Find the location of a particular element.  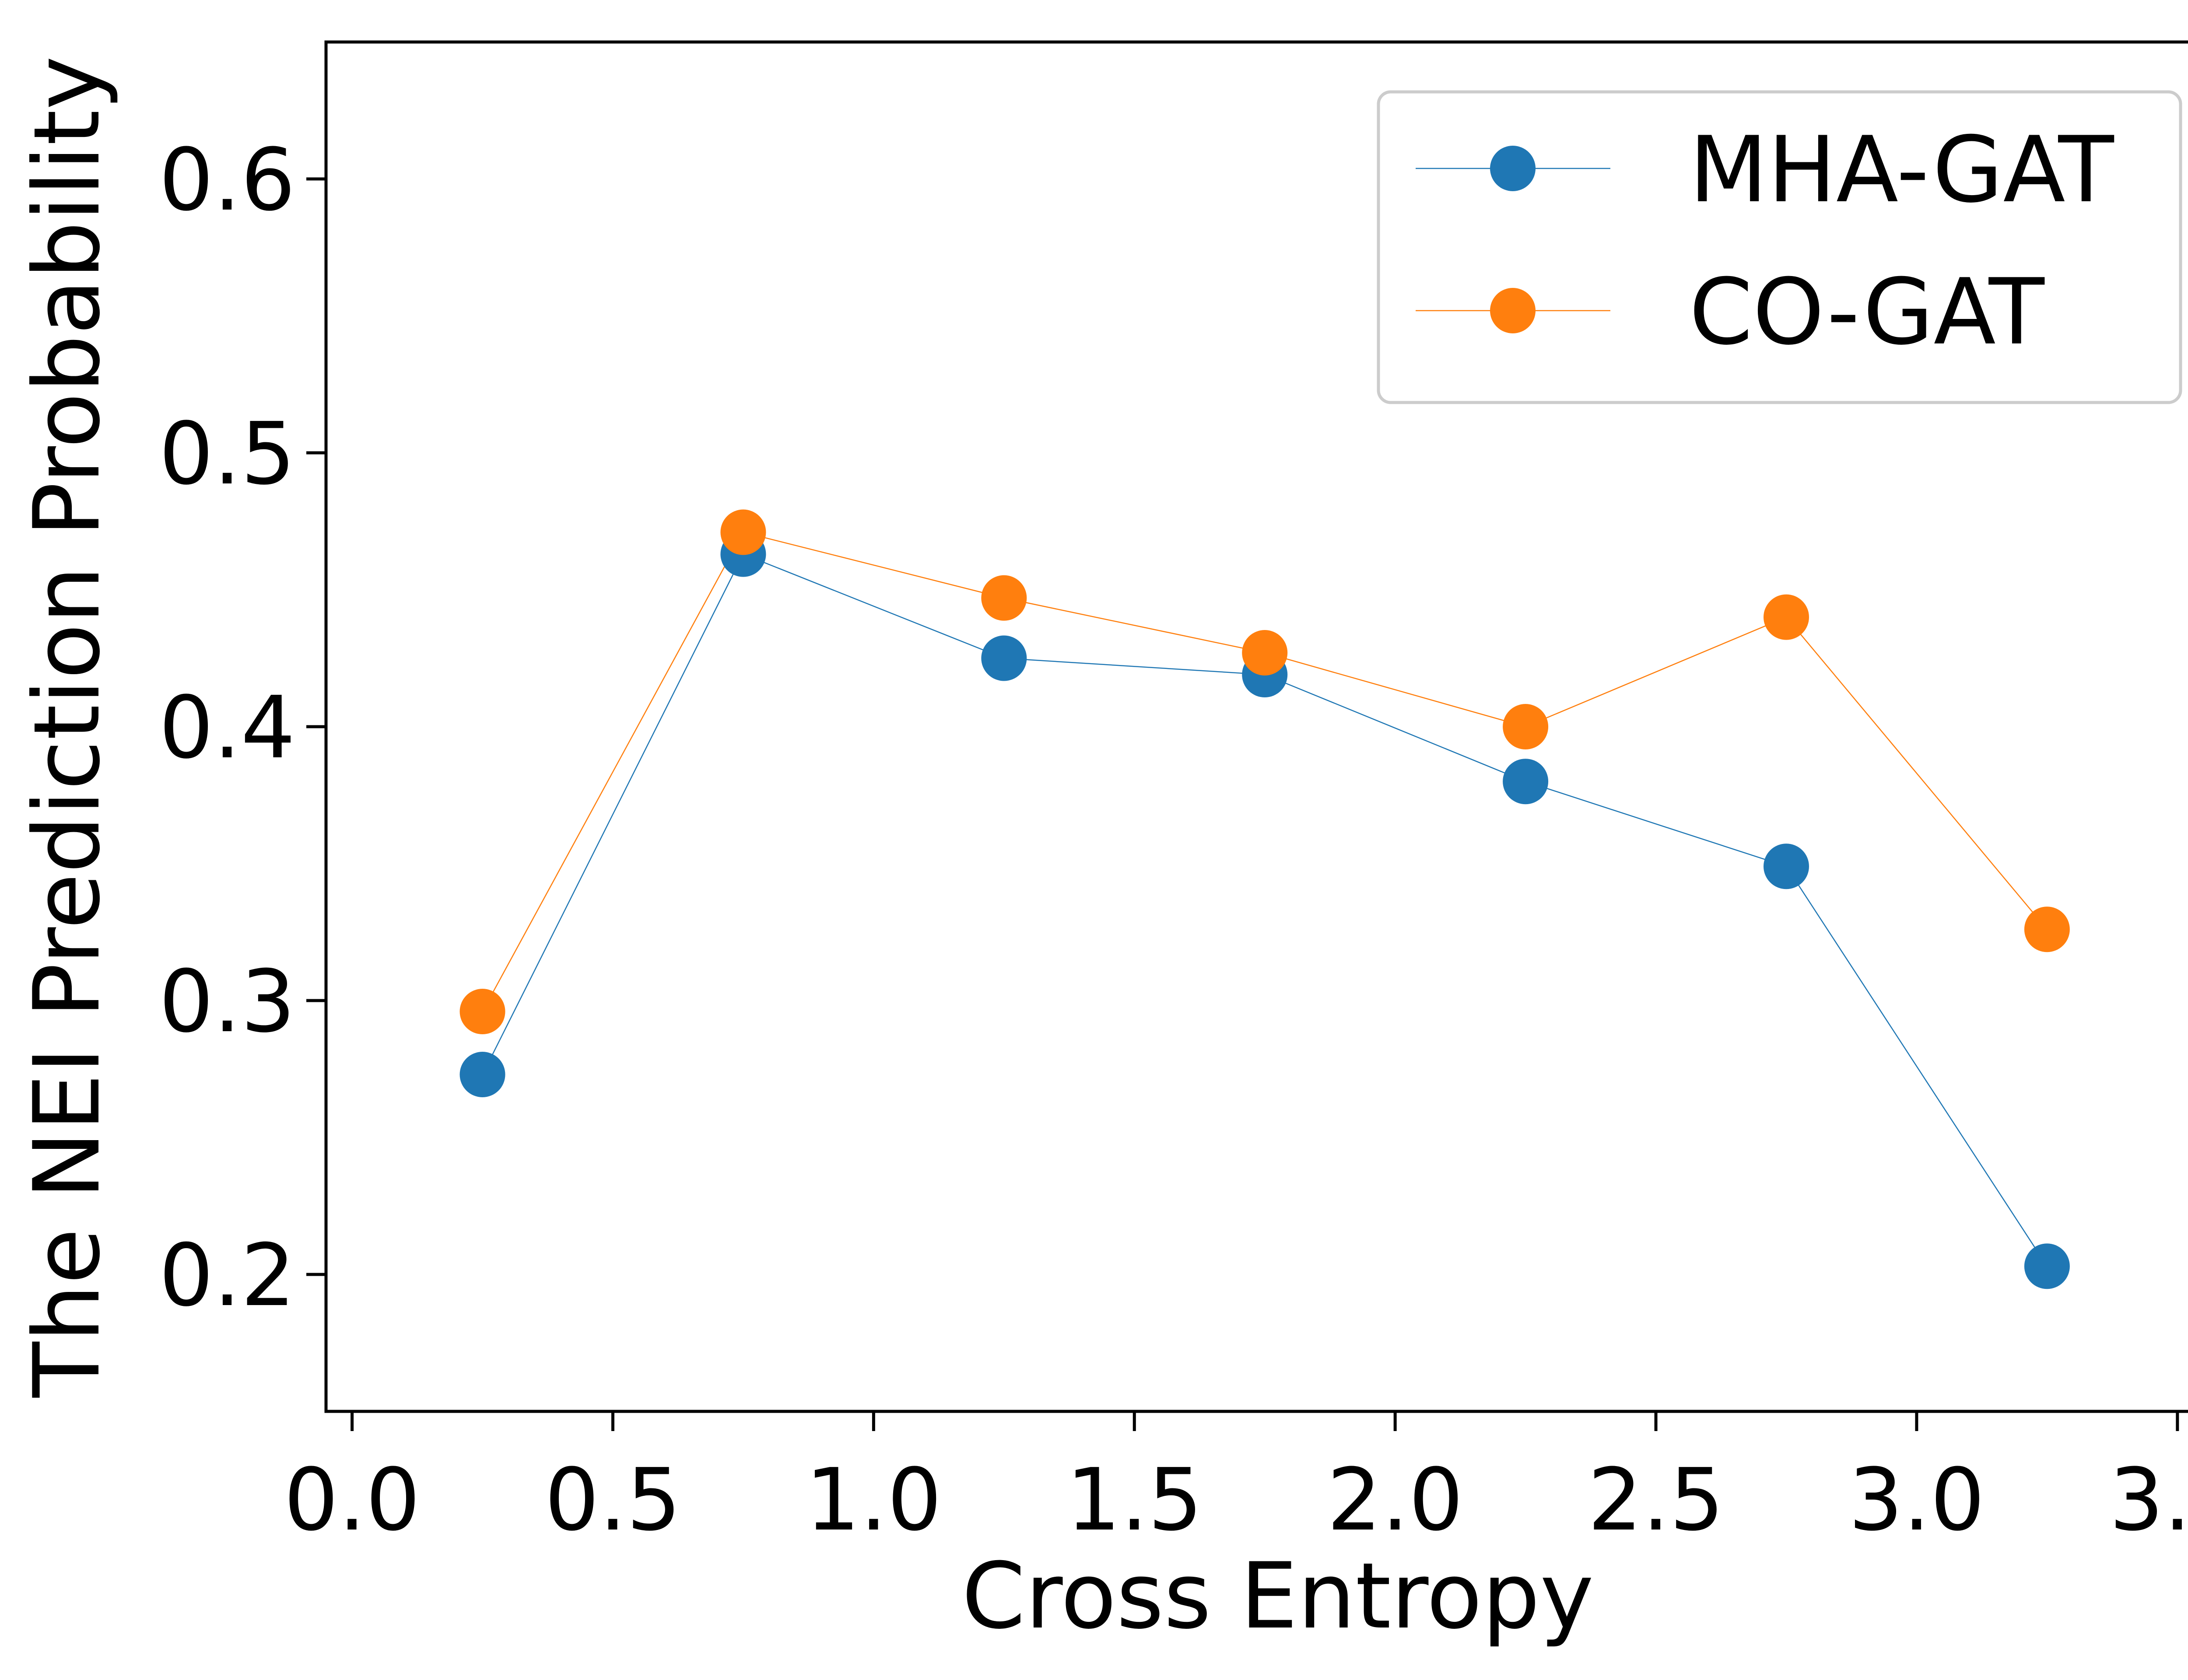

x-tick-label: 0.0 is located at coordinates (352, 1500).